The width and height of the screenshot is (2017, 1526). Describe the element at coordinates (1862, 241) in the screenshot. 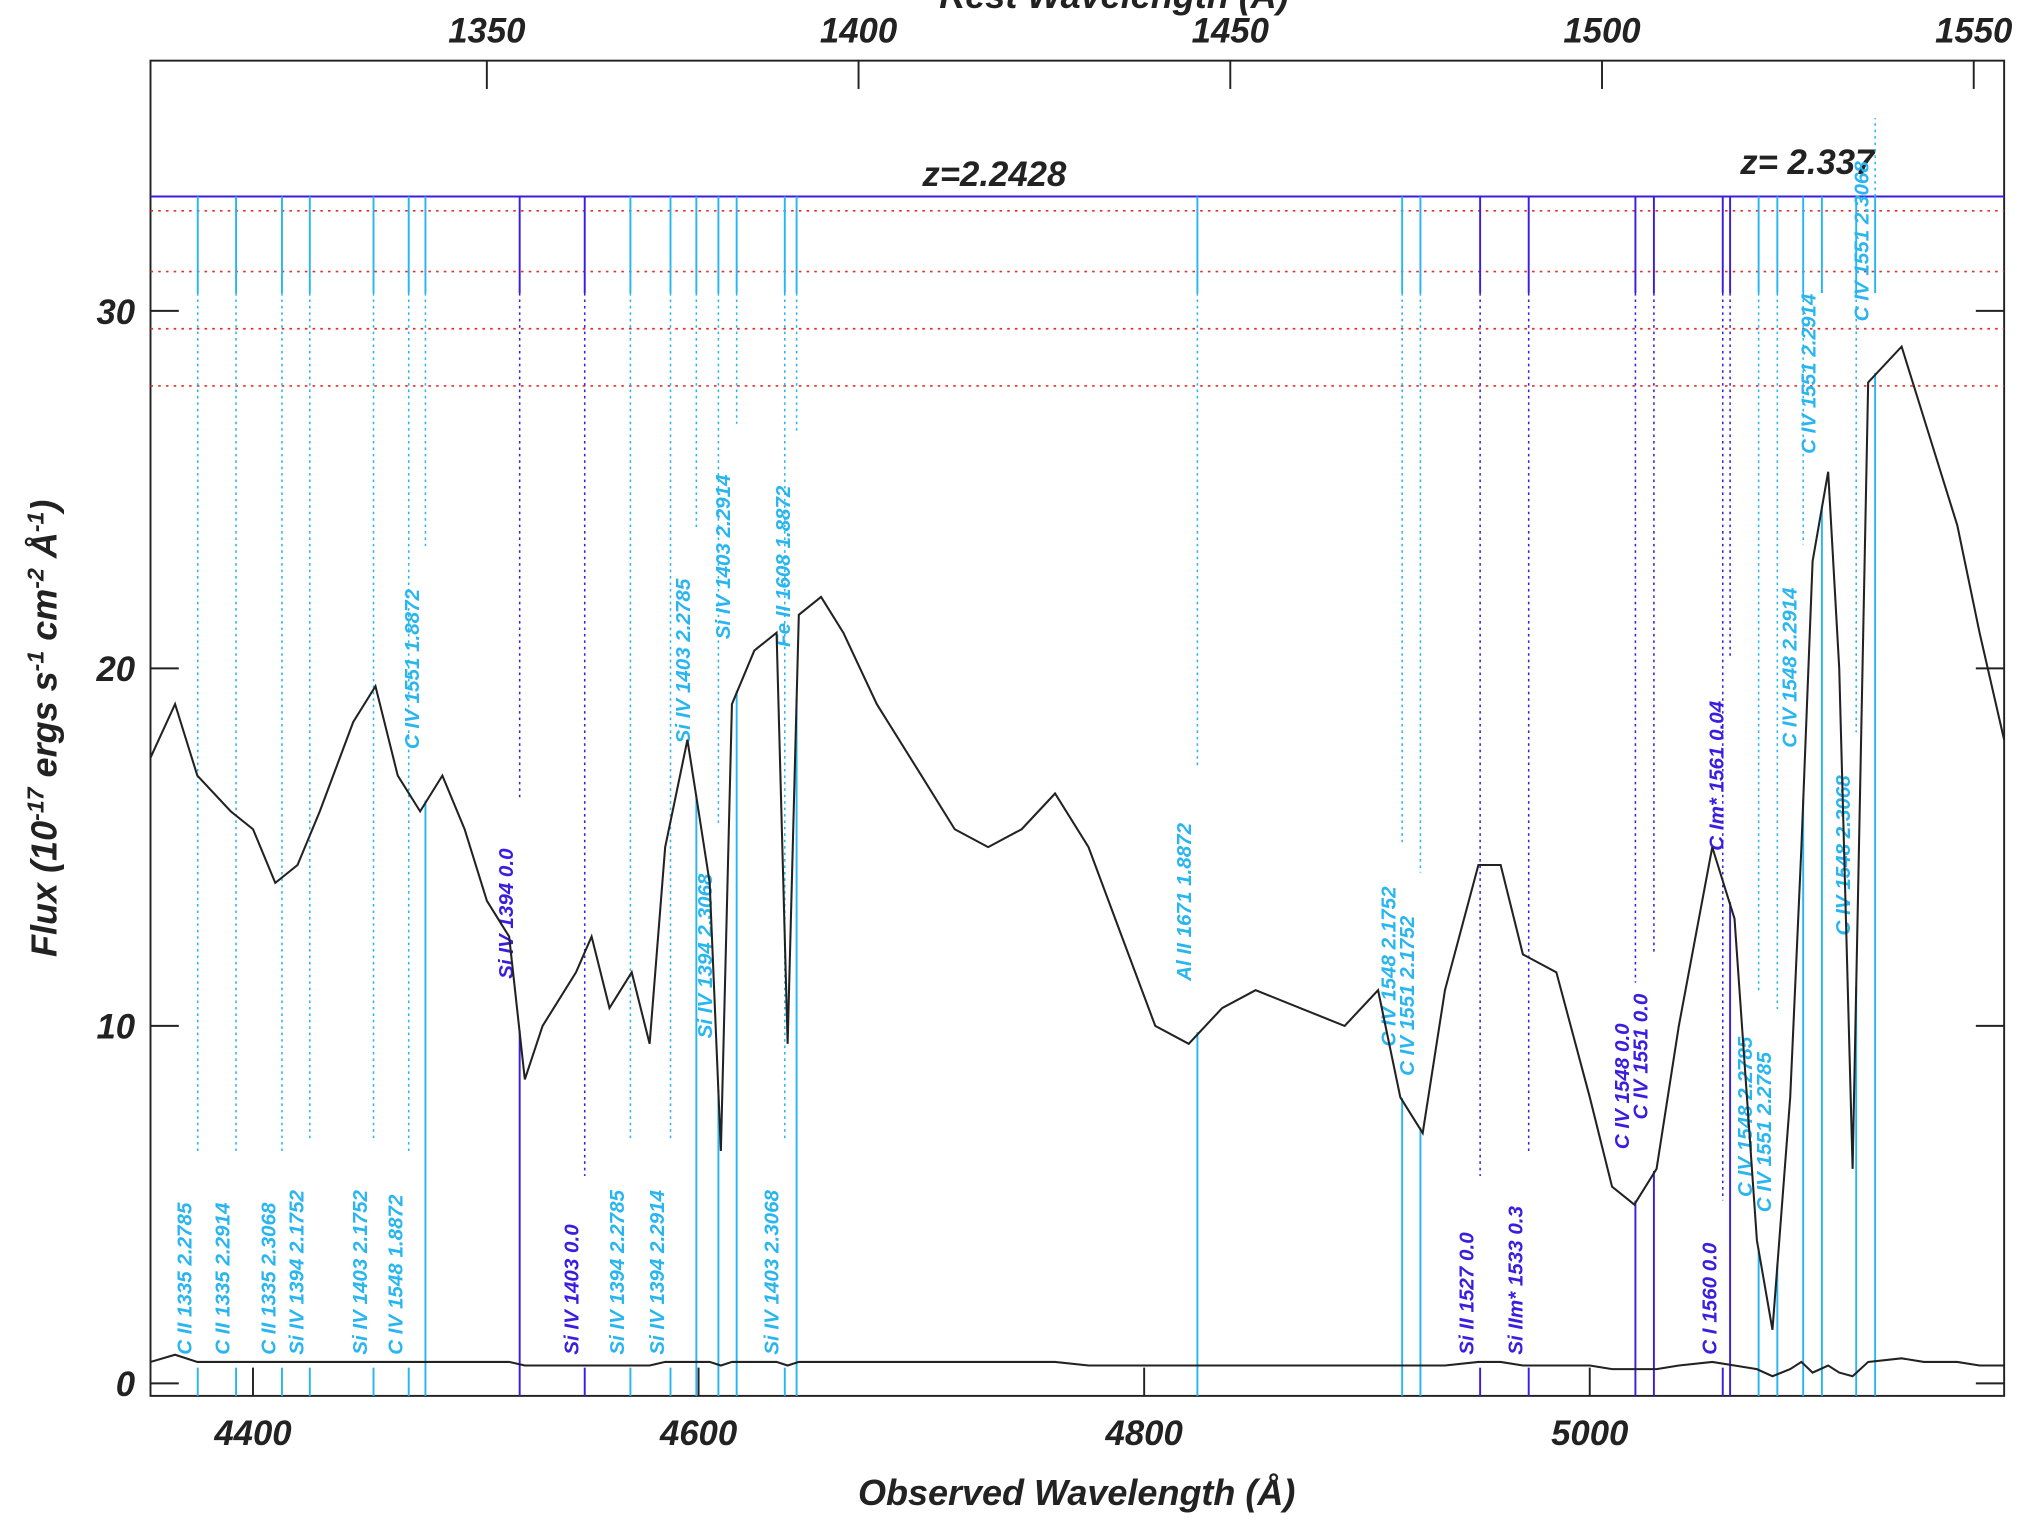

I see `line-label: C IV 1551 2.3068` at that location.